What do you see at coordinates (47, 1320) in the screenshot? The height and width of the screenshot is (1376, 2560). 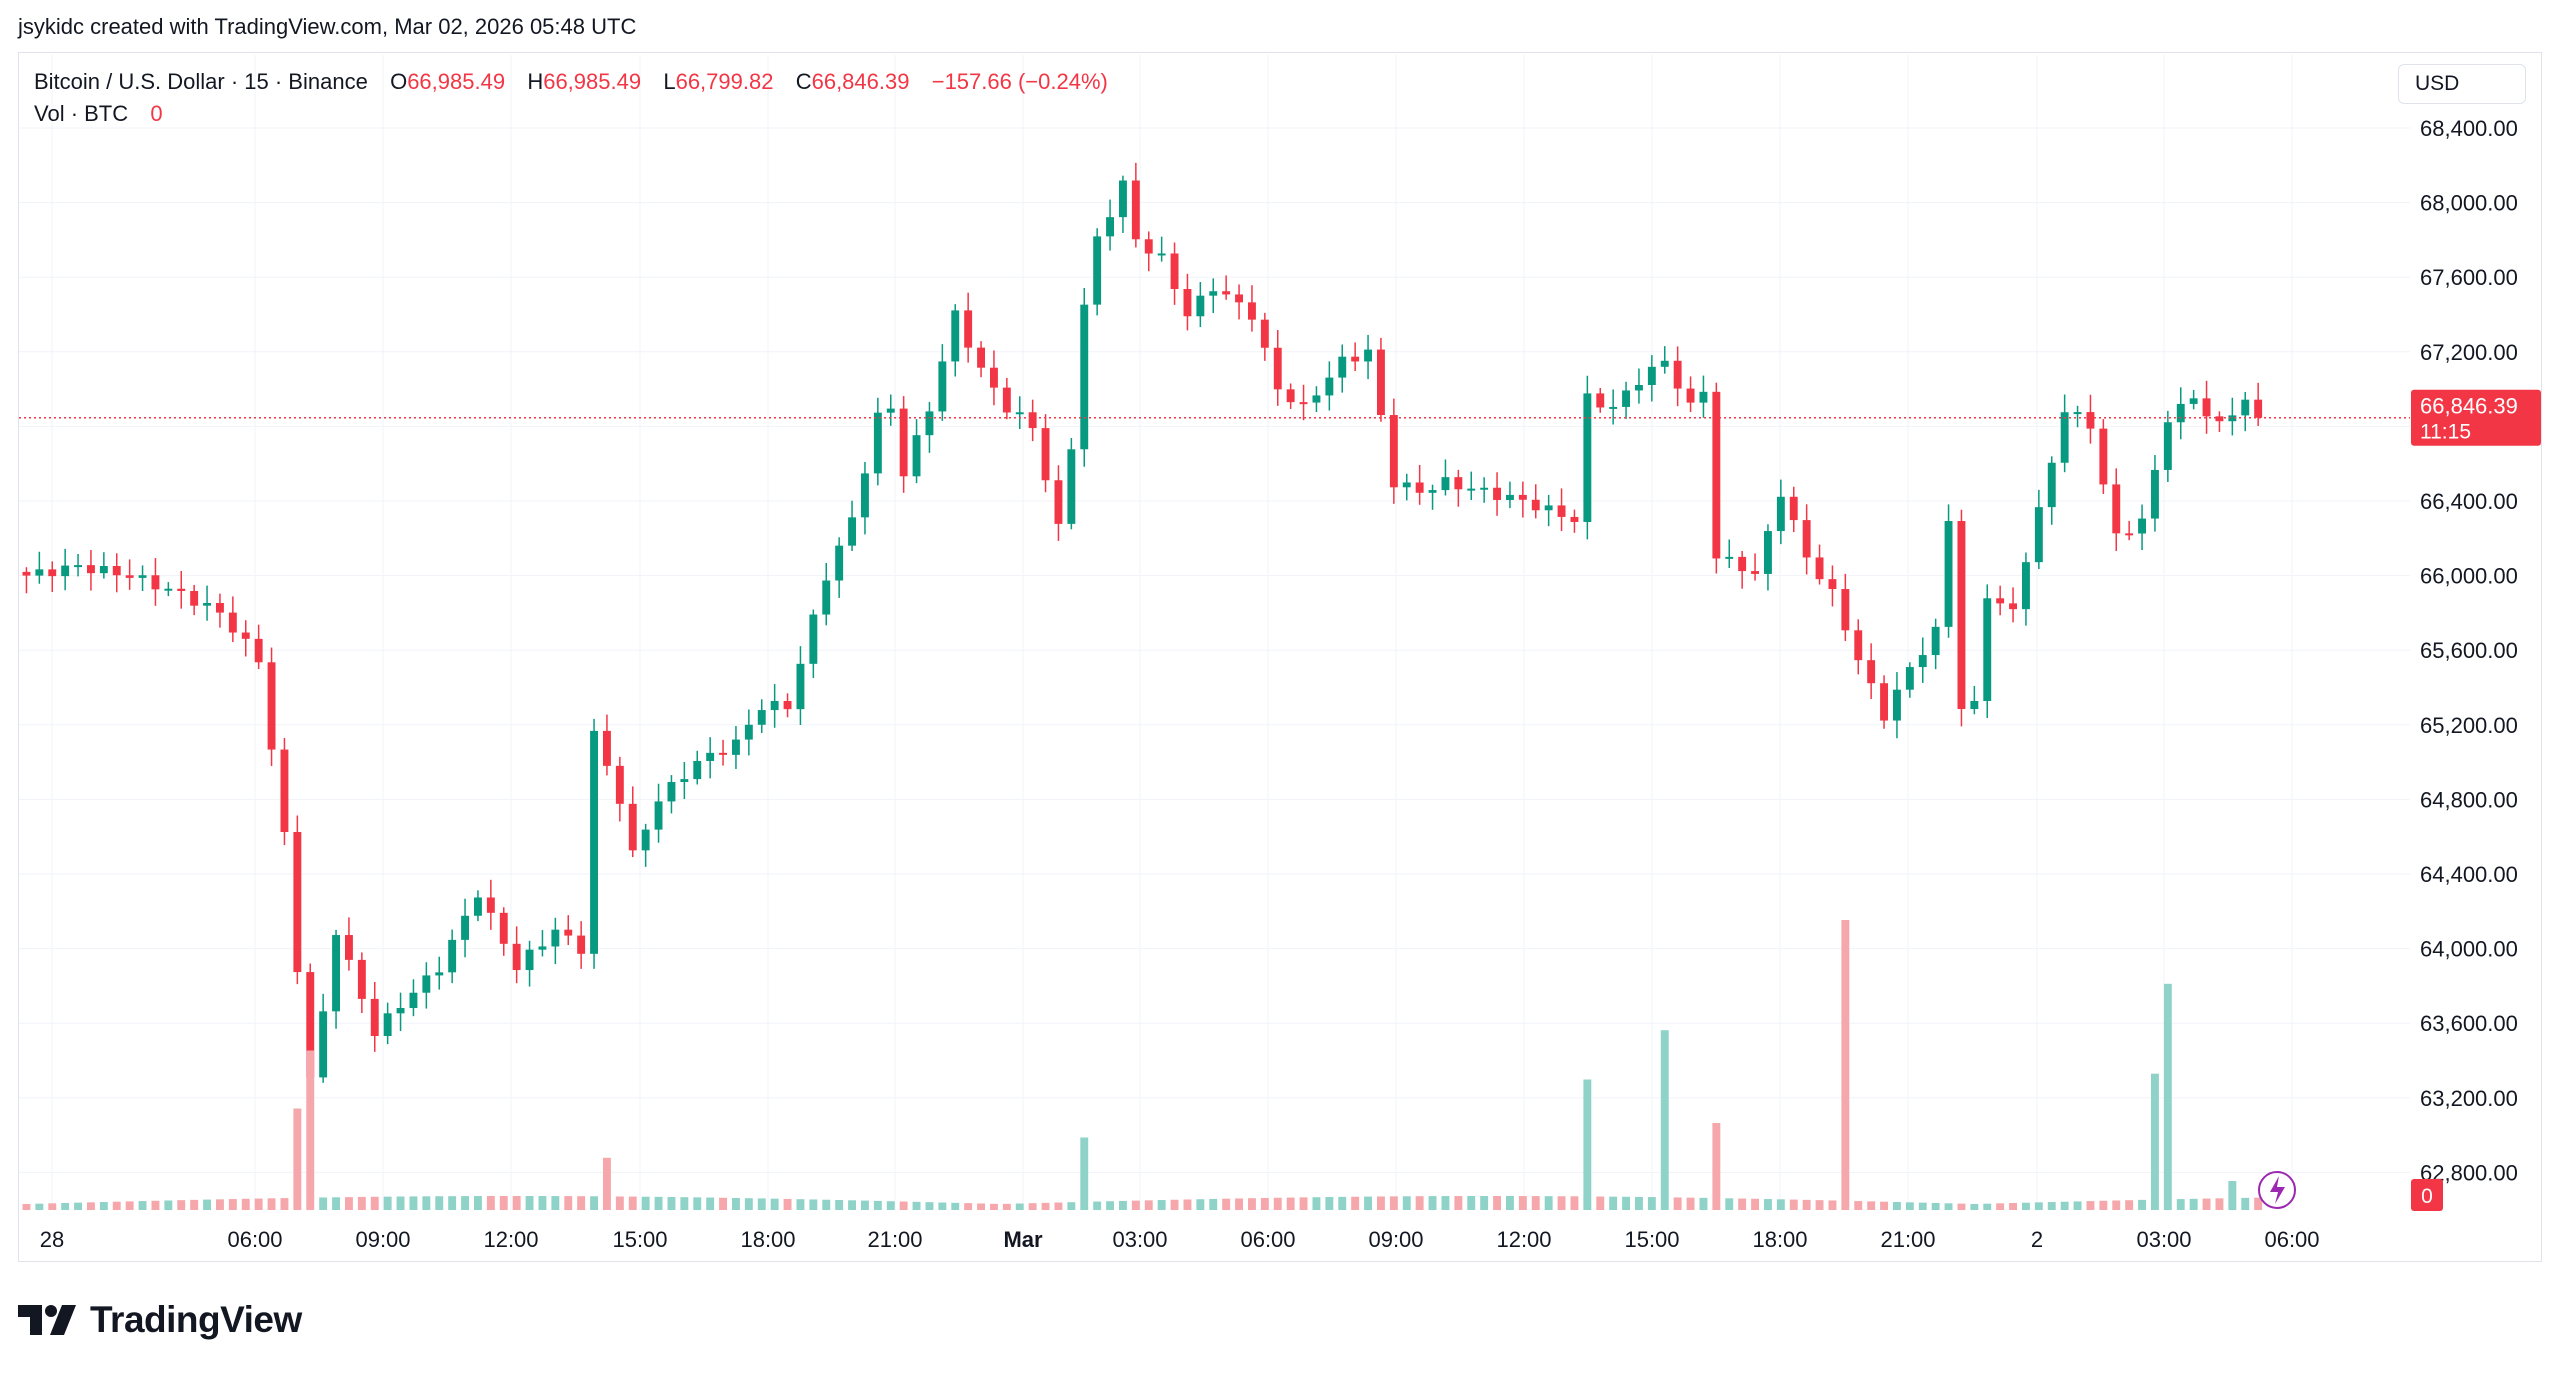 I see `tradingview-logo-icon` at bounding box center [47, 1320].